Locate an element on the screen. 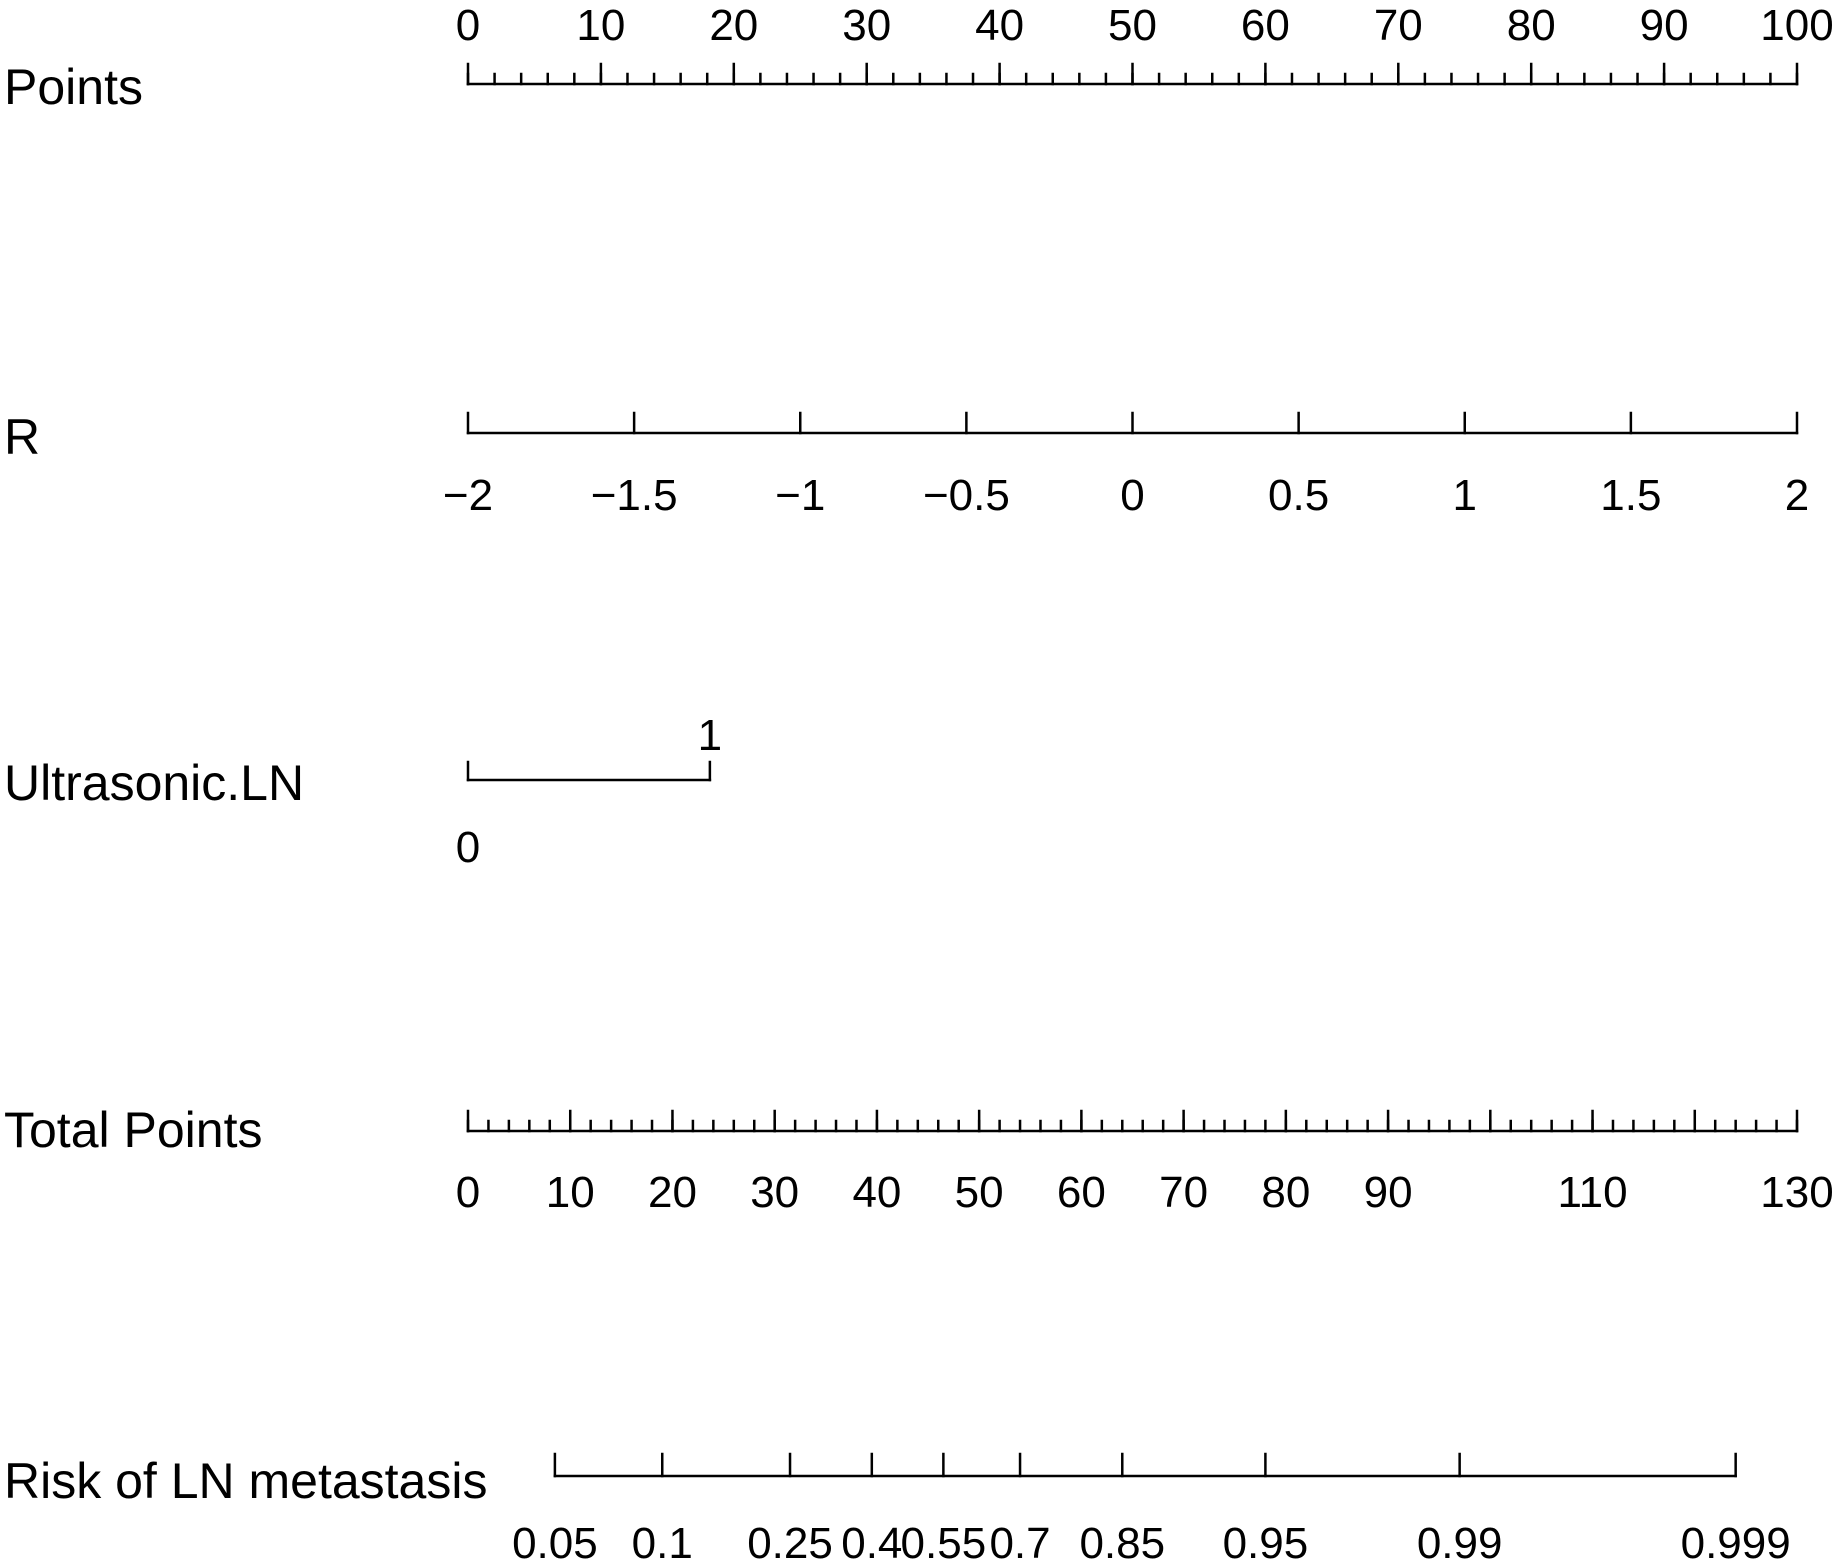 The image size is (1842, 1562). total-points-tick-label: 20 is located at coordinates (672, 1192).